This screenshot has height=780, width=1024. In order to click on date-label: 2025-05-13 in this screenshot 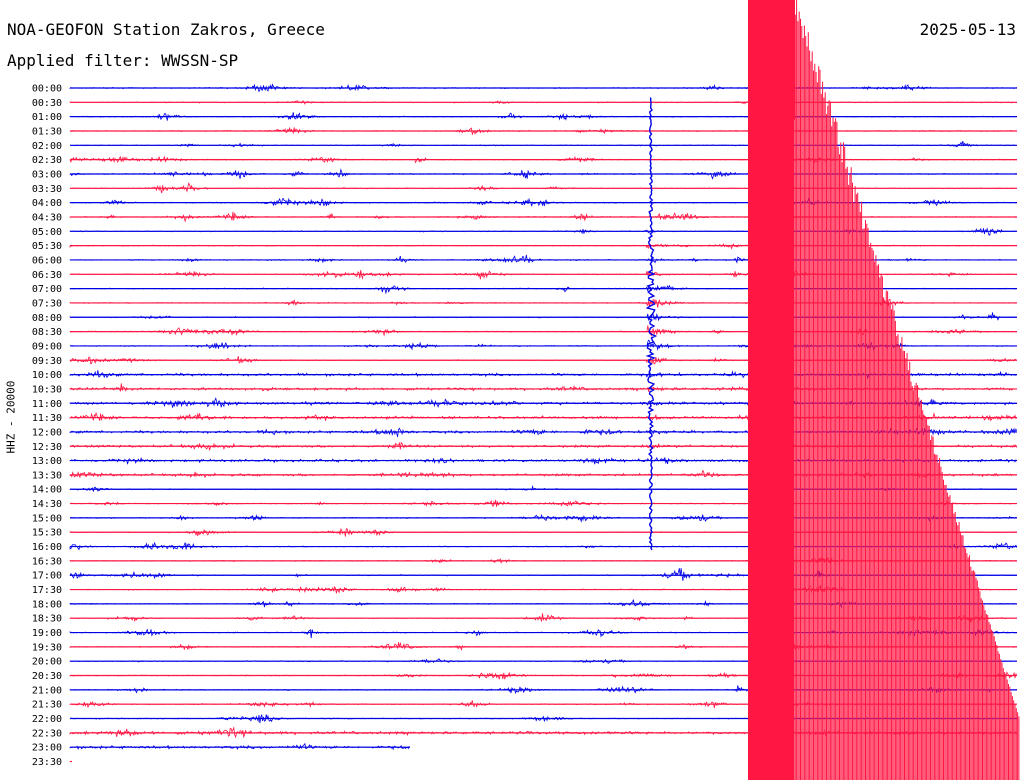, I will do `click(967, 29)`.